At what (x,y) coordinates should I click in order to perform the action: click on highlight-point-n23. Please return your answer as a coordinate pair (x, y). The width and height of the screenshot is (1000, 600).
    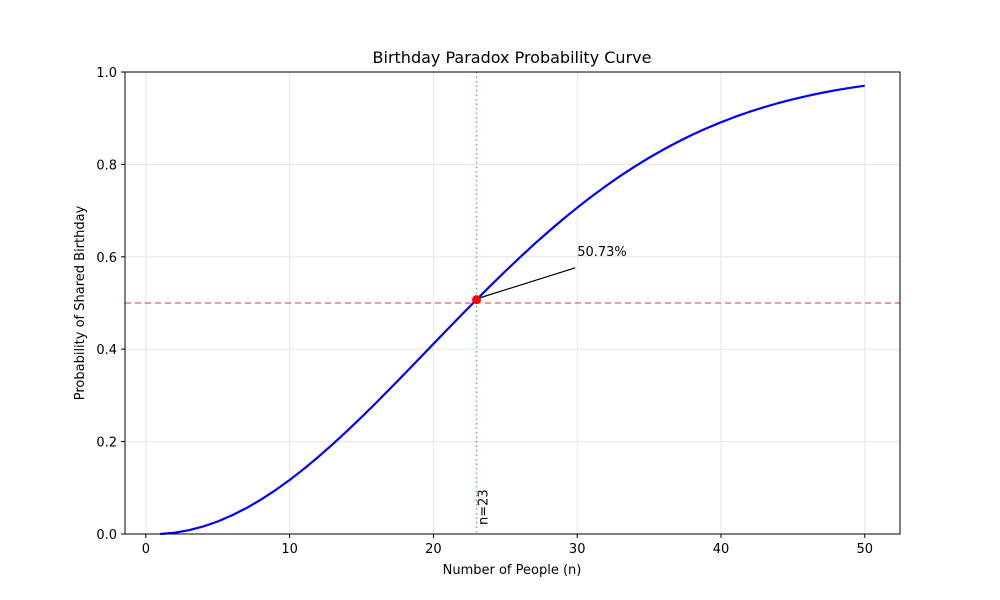
    Looking at the image, I should click on (477, 300).